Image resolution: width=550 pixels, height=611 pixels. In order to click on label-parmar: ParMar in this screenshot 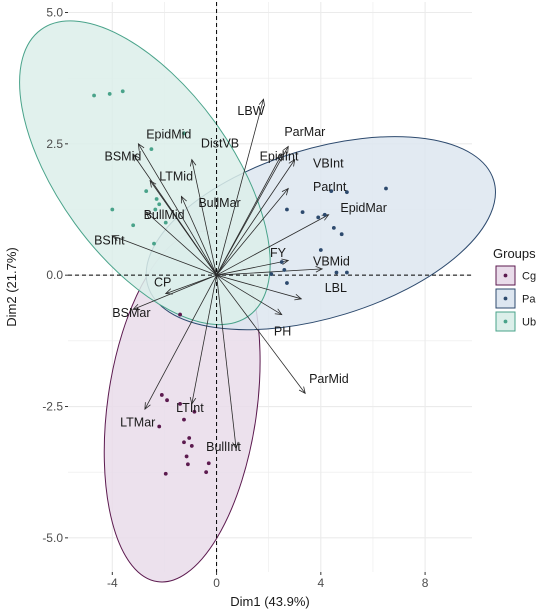, I will do `click(304, 132)`.